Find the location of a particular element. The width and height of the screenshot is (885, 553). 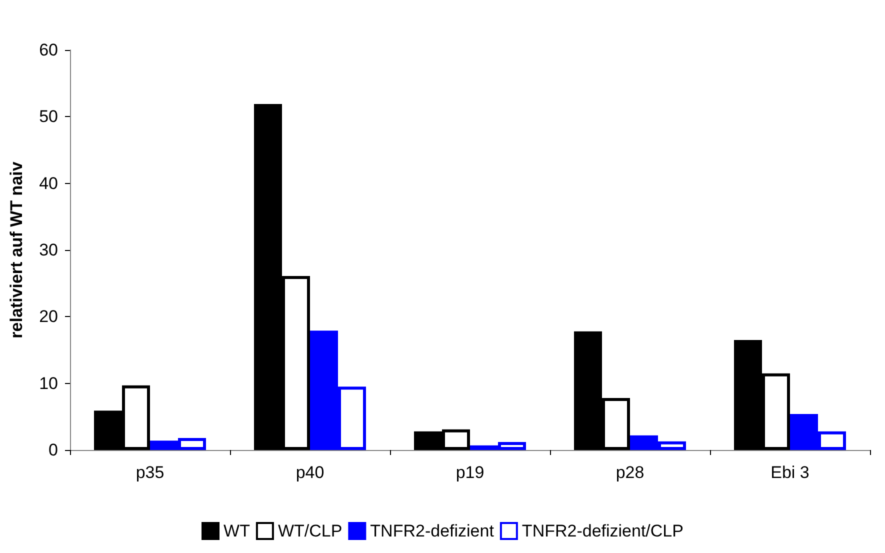

x-tick-label: Ebi 3 is located at coordinates (790, 472).